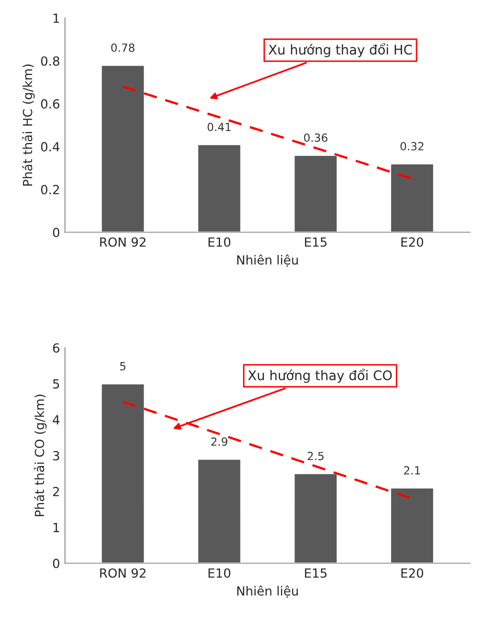 Image resolution: width=485 pixels, height=621 pixels. Describe the element at coordinates (122, 47) in the screenshot. I see `data-label: 0.78` at that location.